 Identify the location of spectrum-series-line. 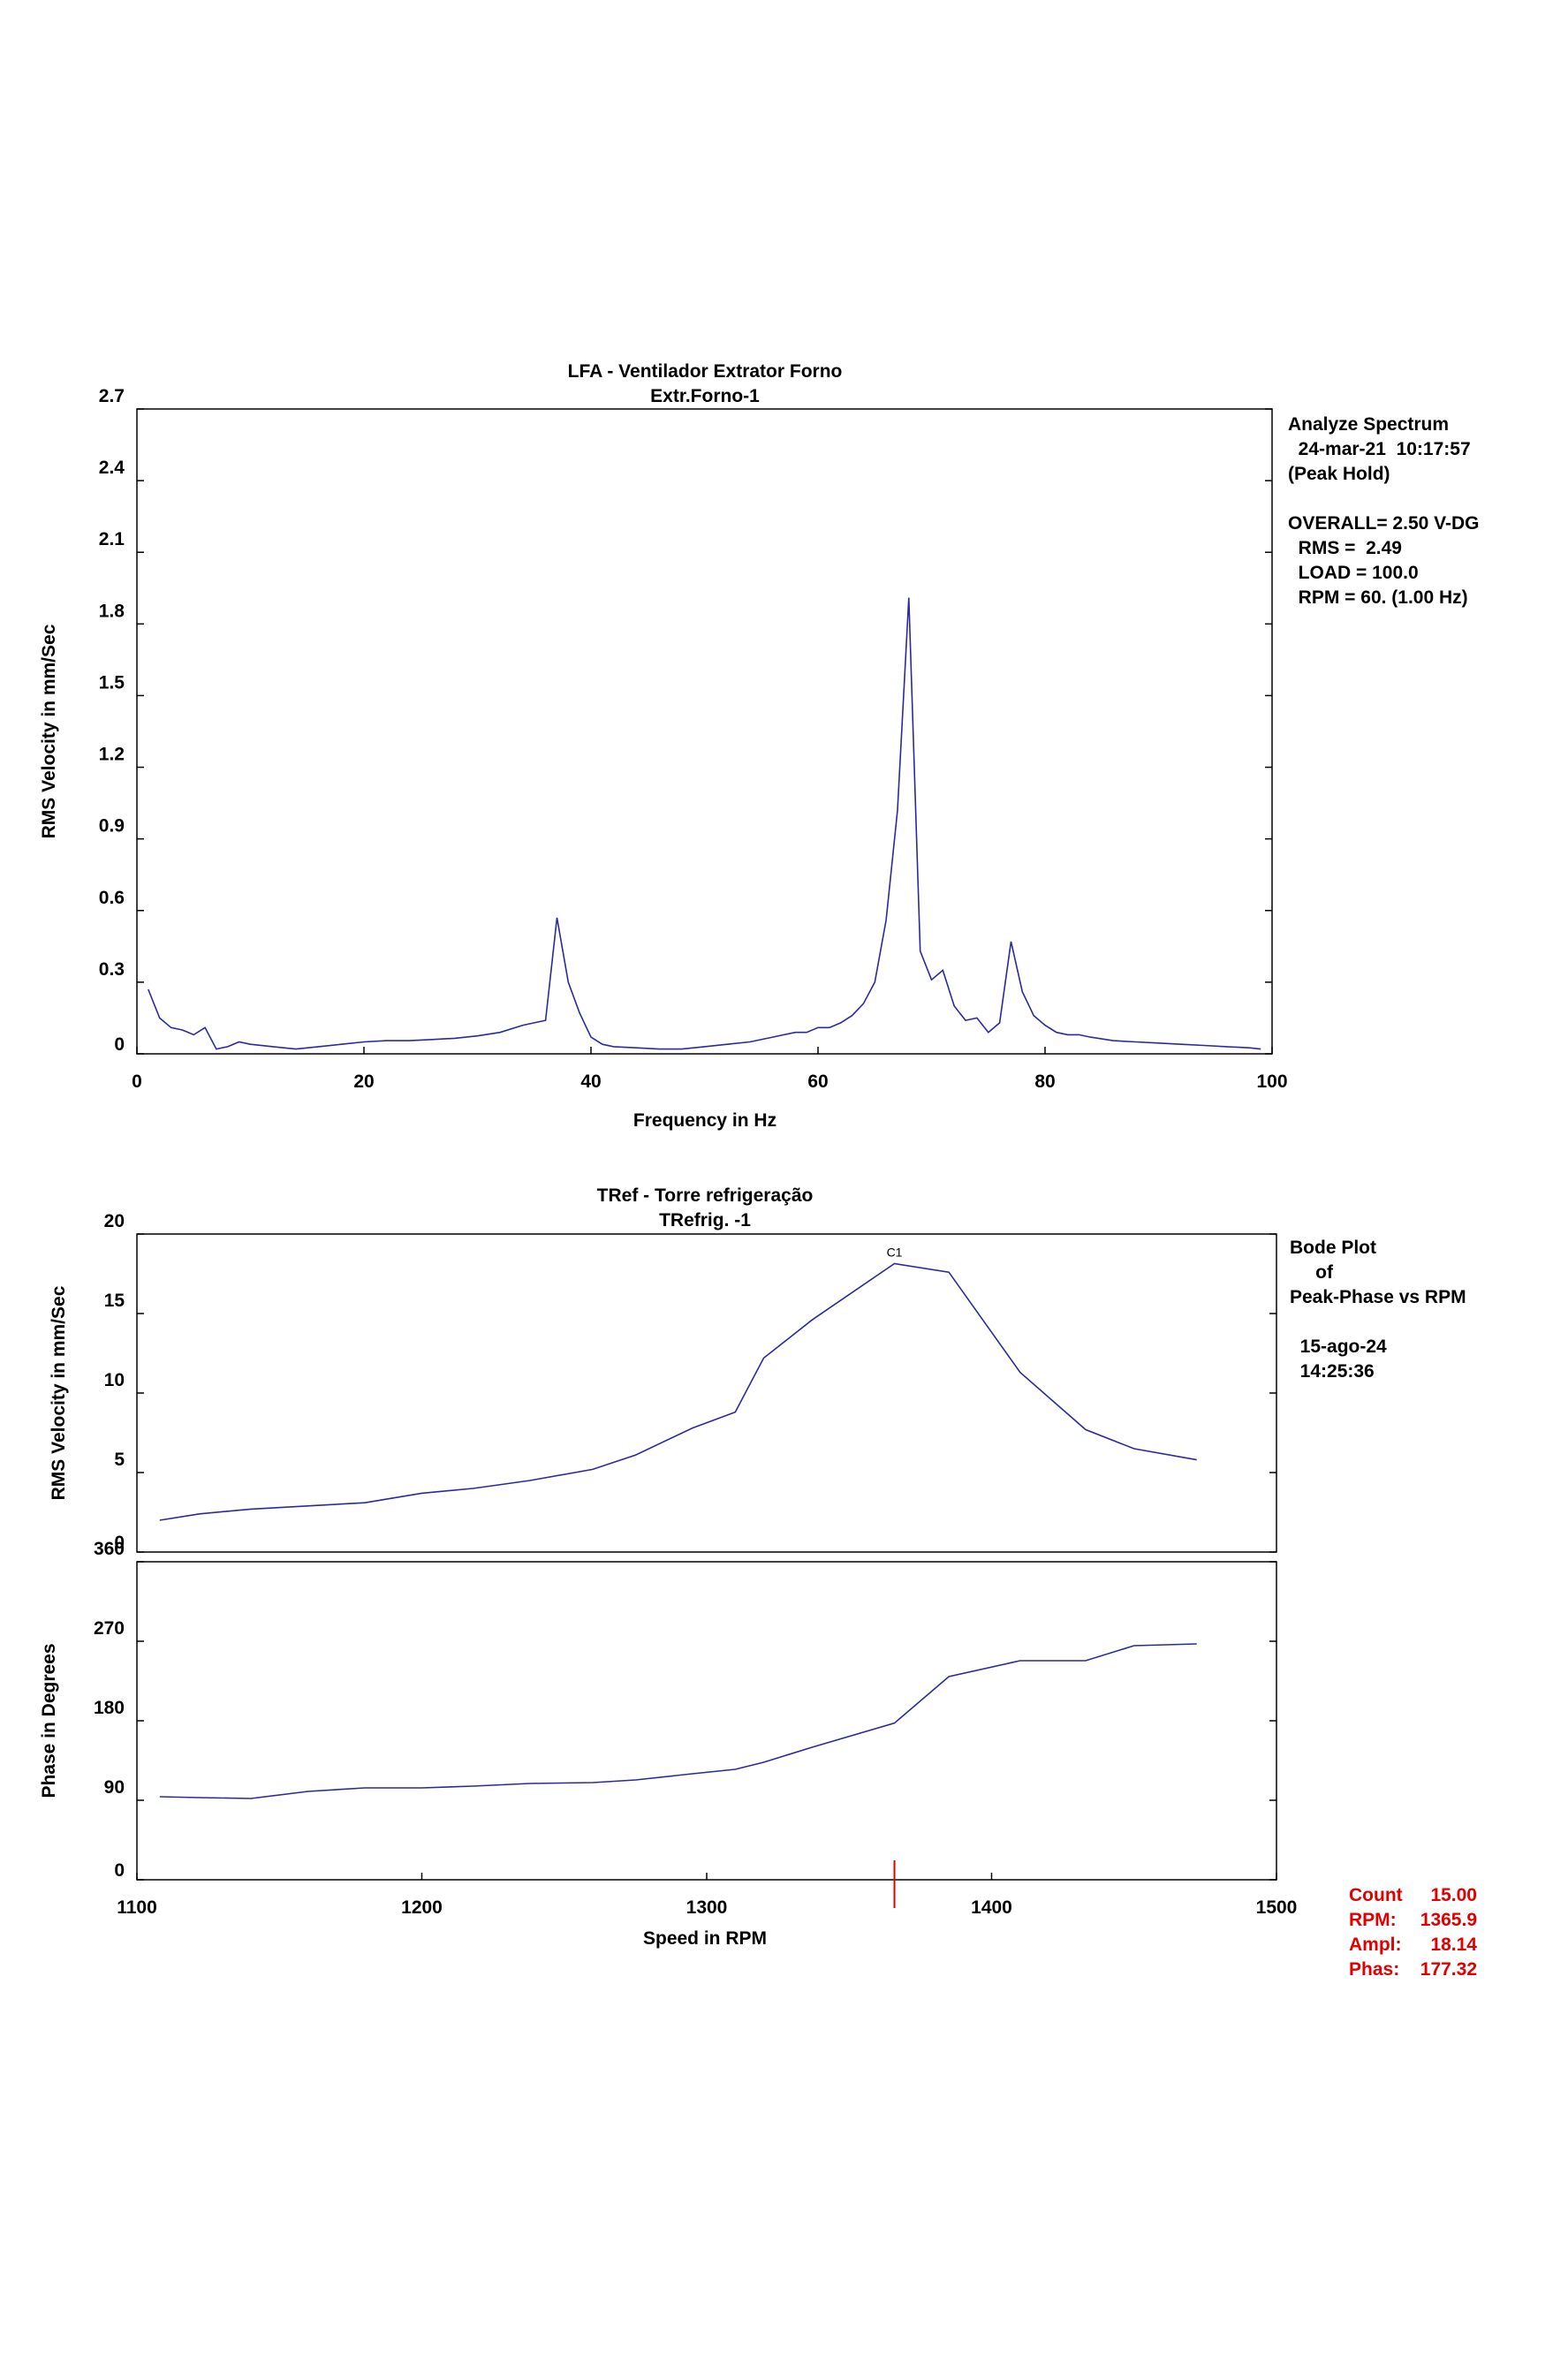
(704, 823).